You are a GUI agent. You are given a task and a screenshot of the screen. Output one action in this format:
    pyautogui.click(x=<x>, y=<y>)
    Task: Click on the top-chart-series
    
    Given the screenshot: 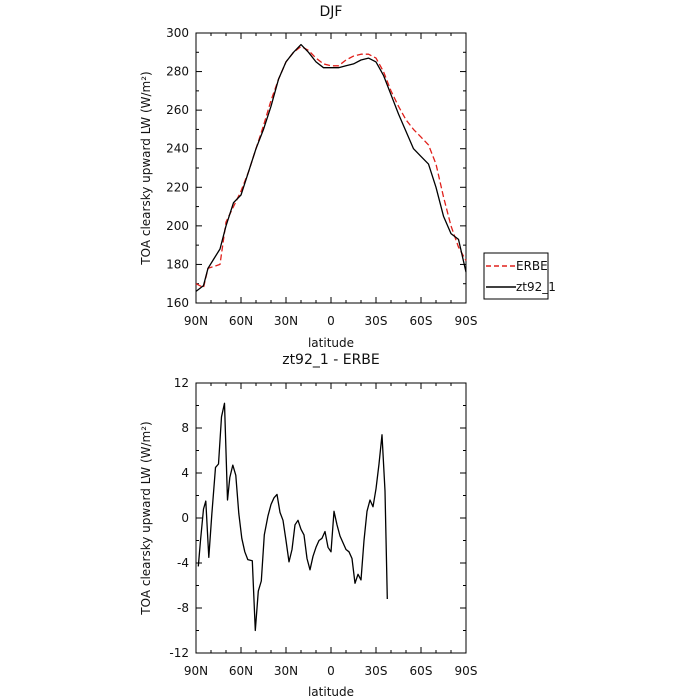 What is the action you would take?
    pyautogui.click(x=331, y=167)
    